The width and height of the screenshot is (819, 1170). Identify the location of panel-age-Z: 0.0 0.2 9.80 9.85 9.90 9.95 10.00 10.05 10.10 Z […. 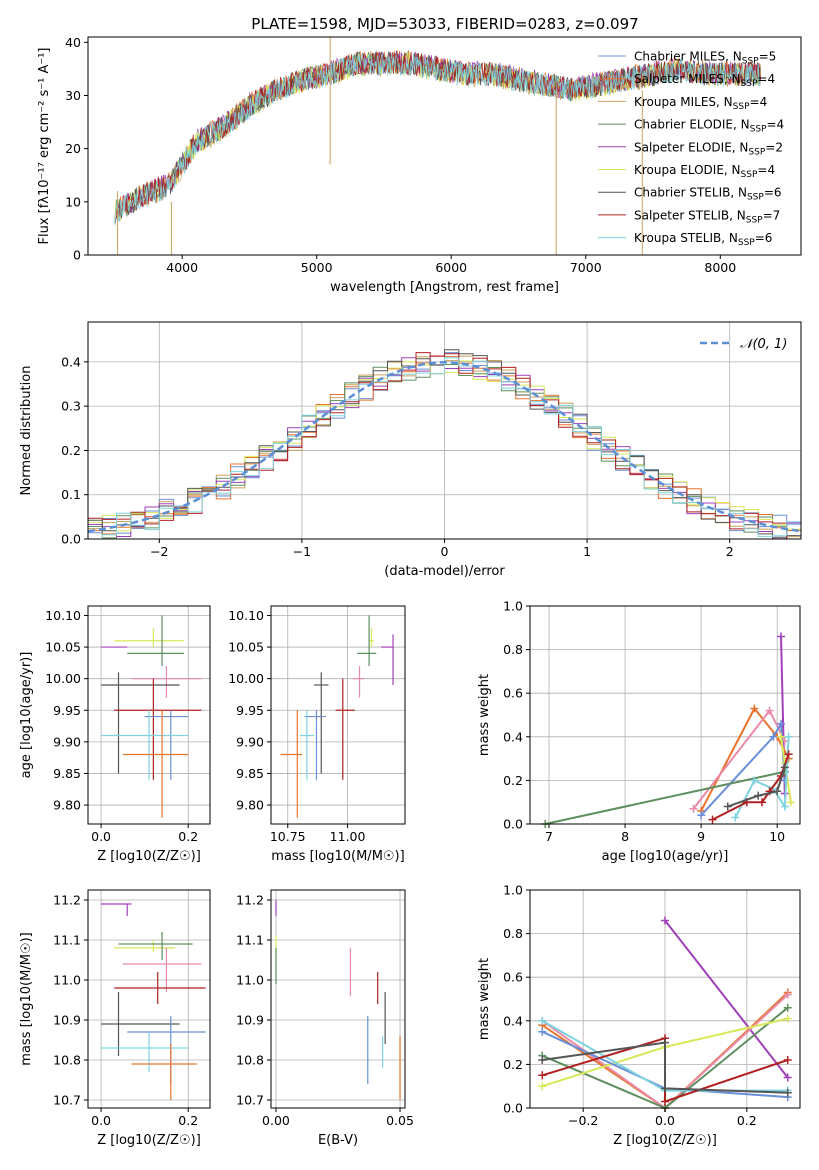
(115, 734).